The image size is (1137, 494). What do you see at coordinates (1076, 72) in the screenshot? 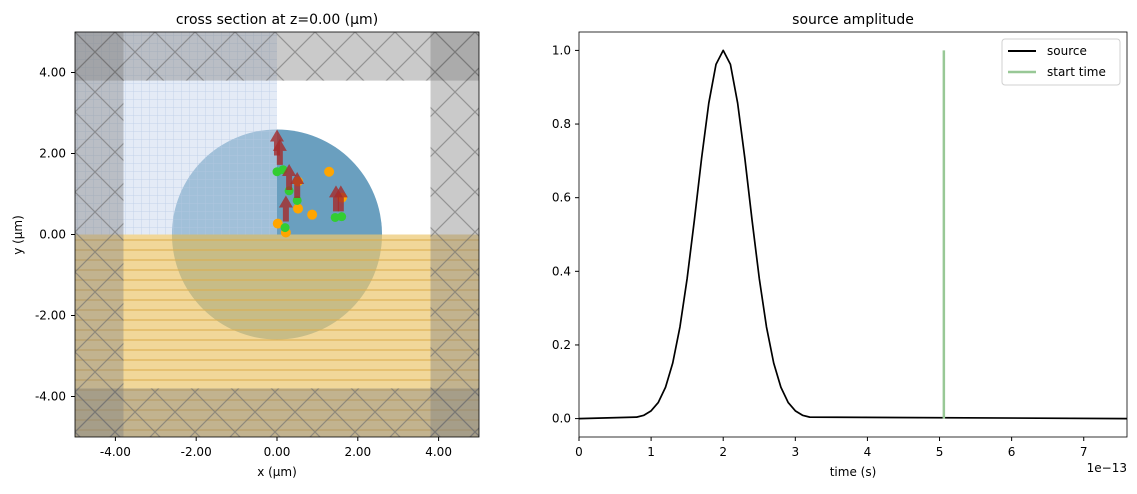
I see `legend-label-start-time: start time` at bounding box center [1076, 72].